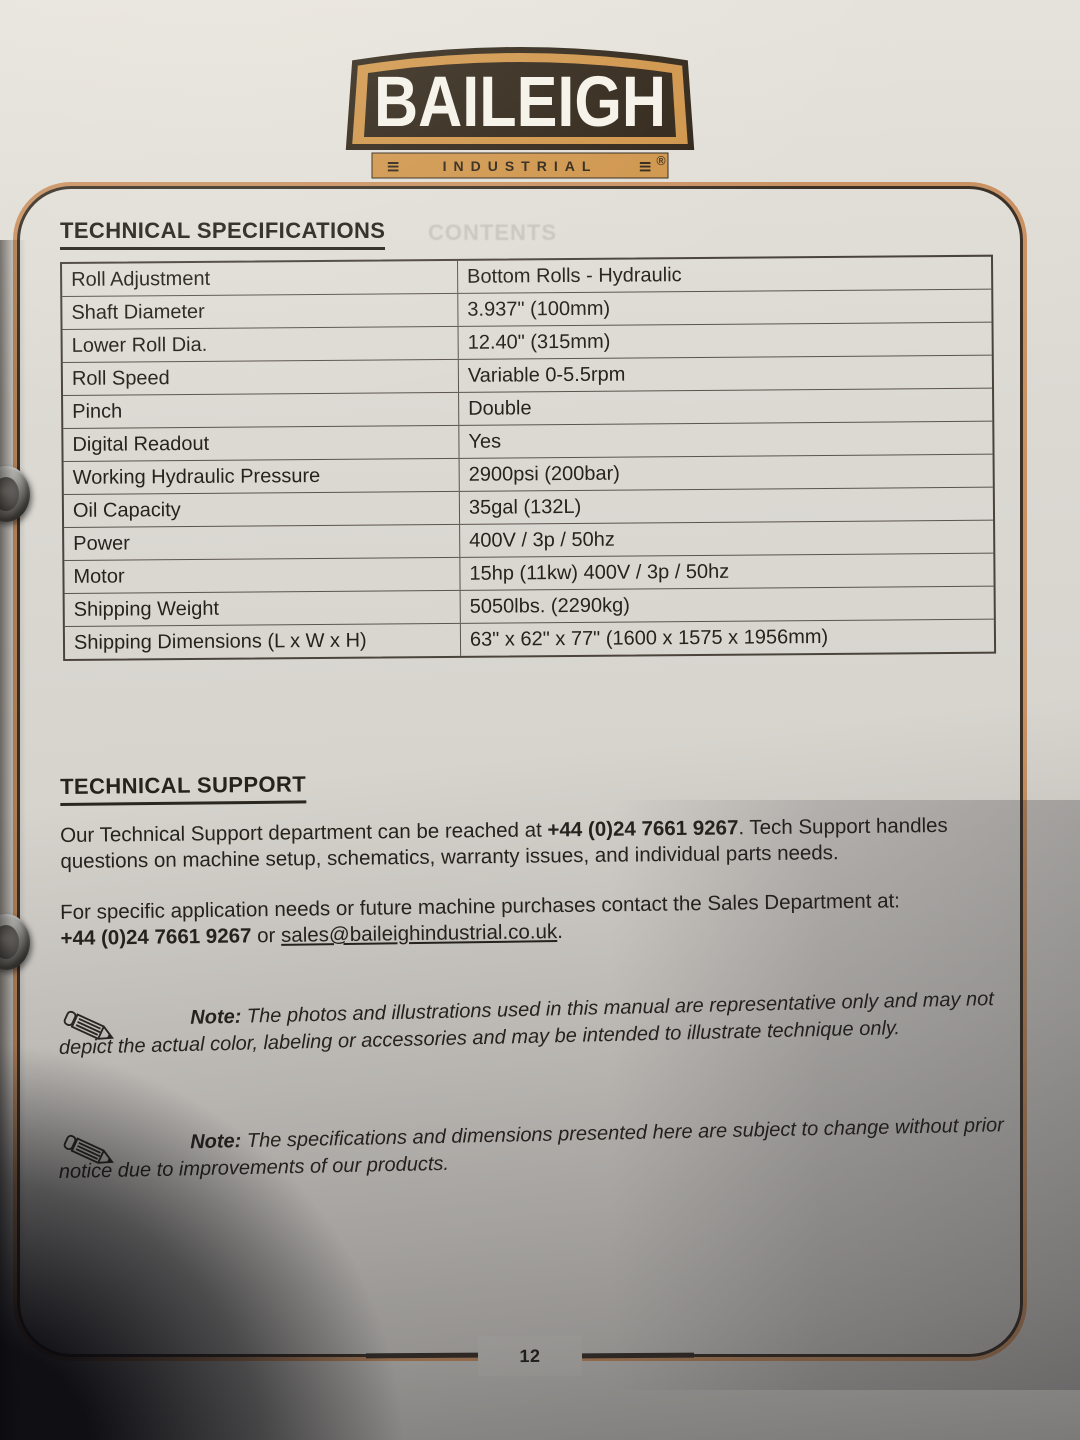  What do you see at coordinates (520, 166) in the screenshot?
I see `logo-sub-text: INDUSTRIAL` at bounding box center [520, 166].